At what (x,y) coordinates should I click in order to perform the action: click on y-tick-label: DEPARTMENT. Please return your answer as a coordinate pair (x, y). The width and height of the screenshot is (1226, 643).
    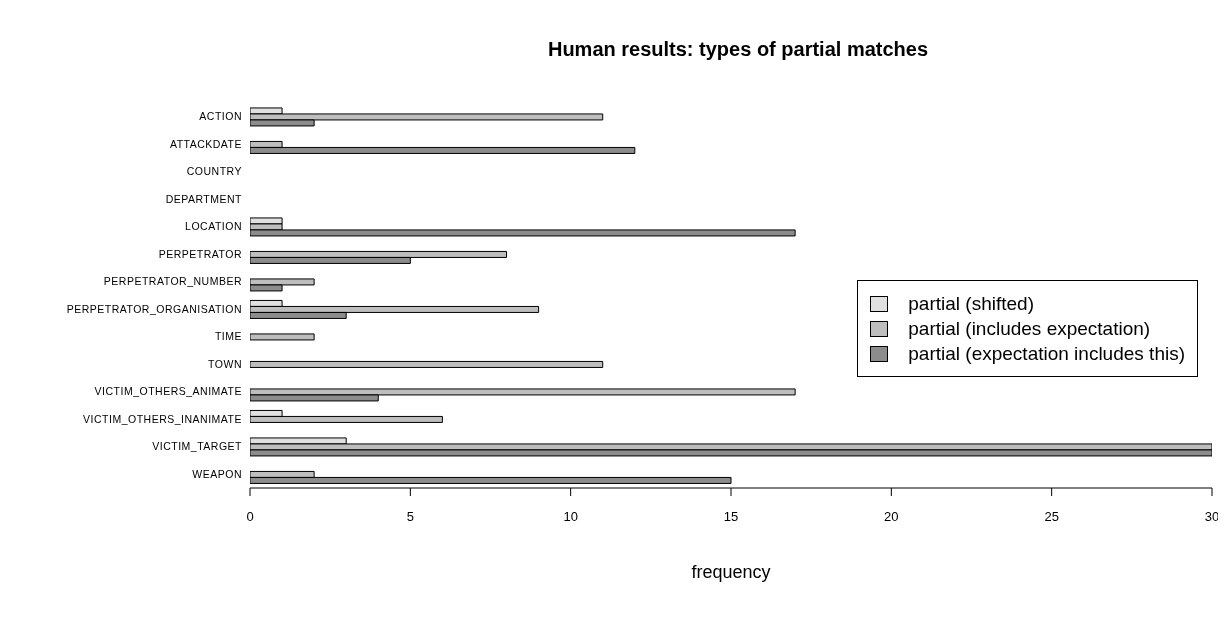
    Looking at the image, I should click on (204, 198).